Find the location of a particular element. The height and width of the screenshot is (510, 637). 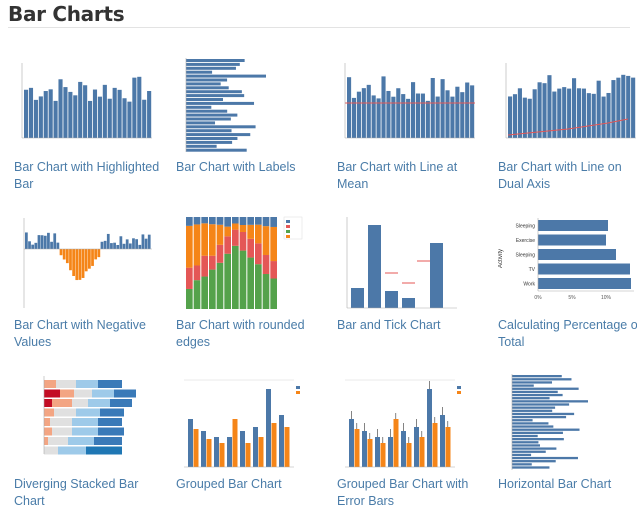

thumbnail-bar-tick is located at coordinates (407, 263).